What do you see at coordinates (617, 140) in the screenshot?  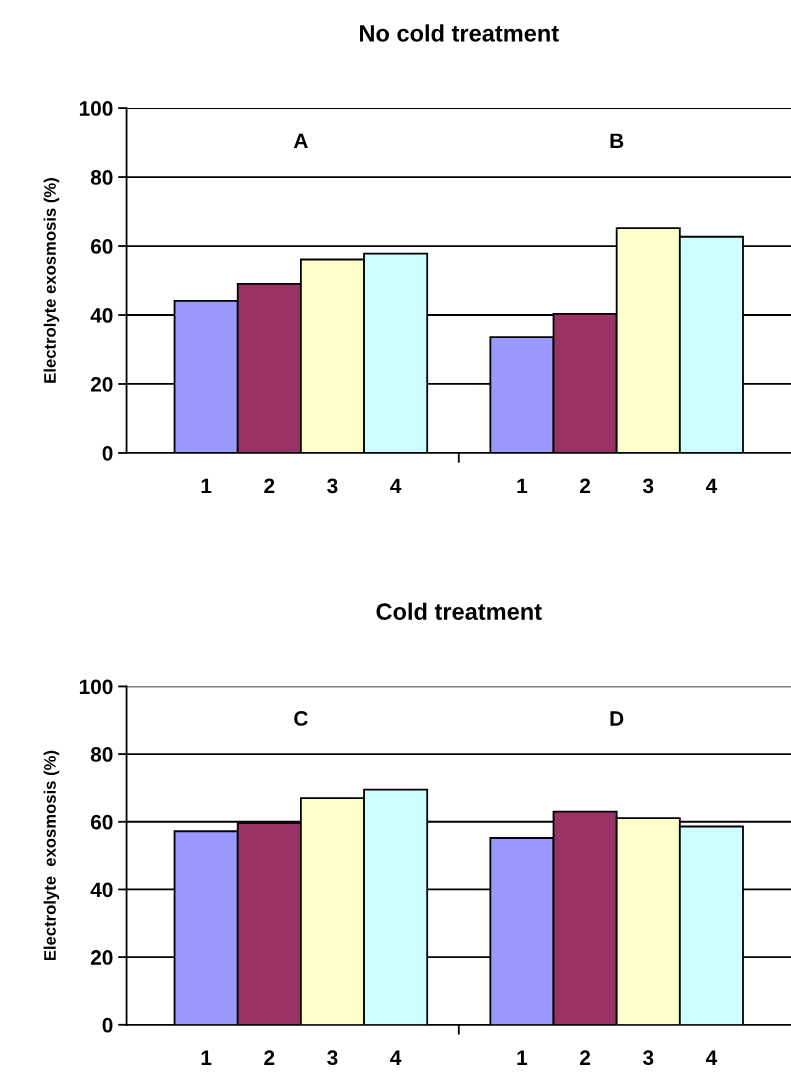 I see `annotation: B` at bounding box center [617, 140].